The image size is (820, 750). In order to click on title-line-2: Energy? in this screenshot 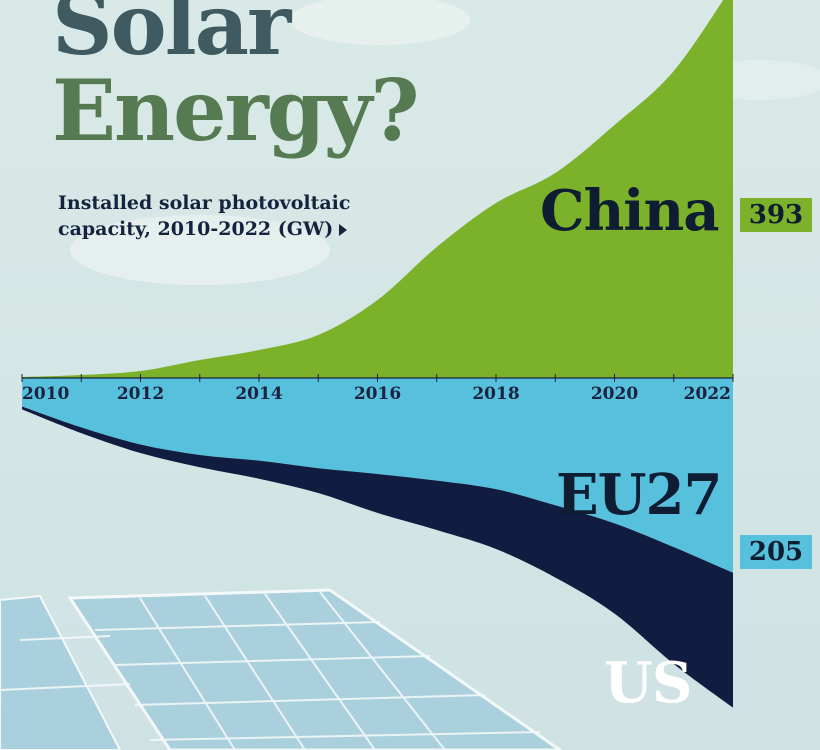, I will do `click(236, 110)`.